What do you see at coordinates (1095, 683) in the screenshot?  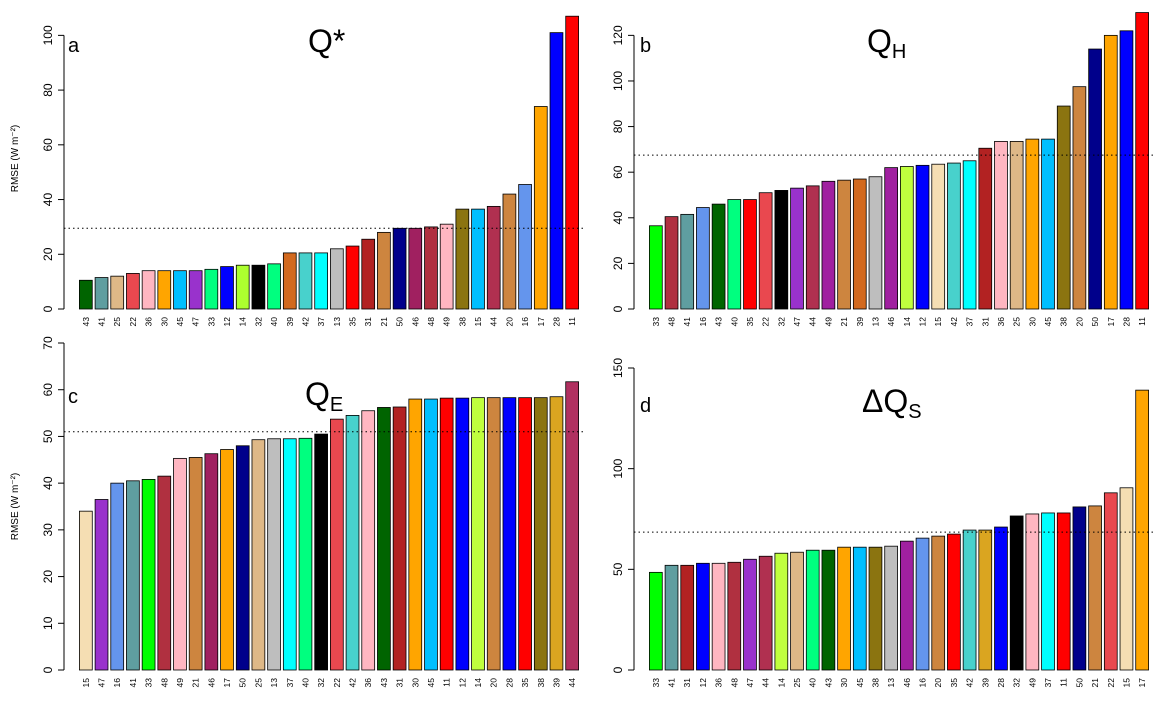 I see `x-tick-label: 21` at bounding box center [1095, 683].